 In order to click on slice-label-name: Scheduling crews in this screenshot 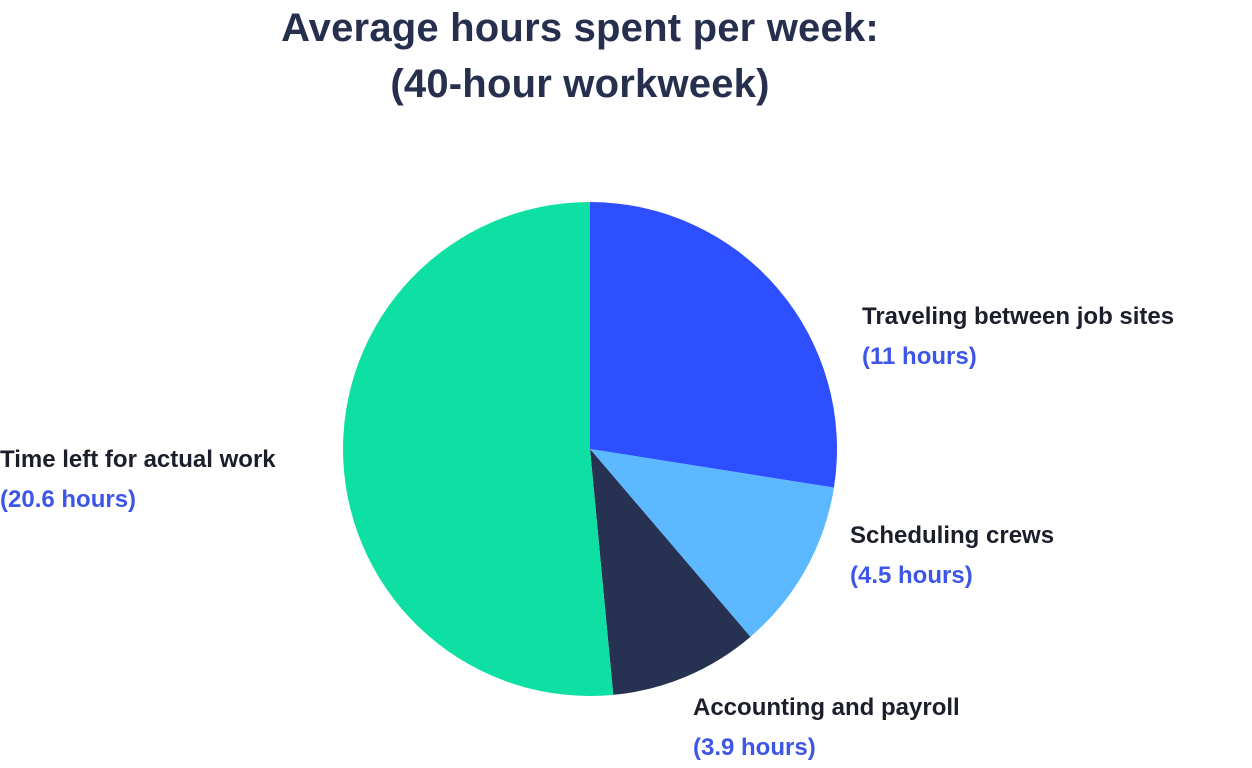, I will do `click(952, 535)`.